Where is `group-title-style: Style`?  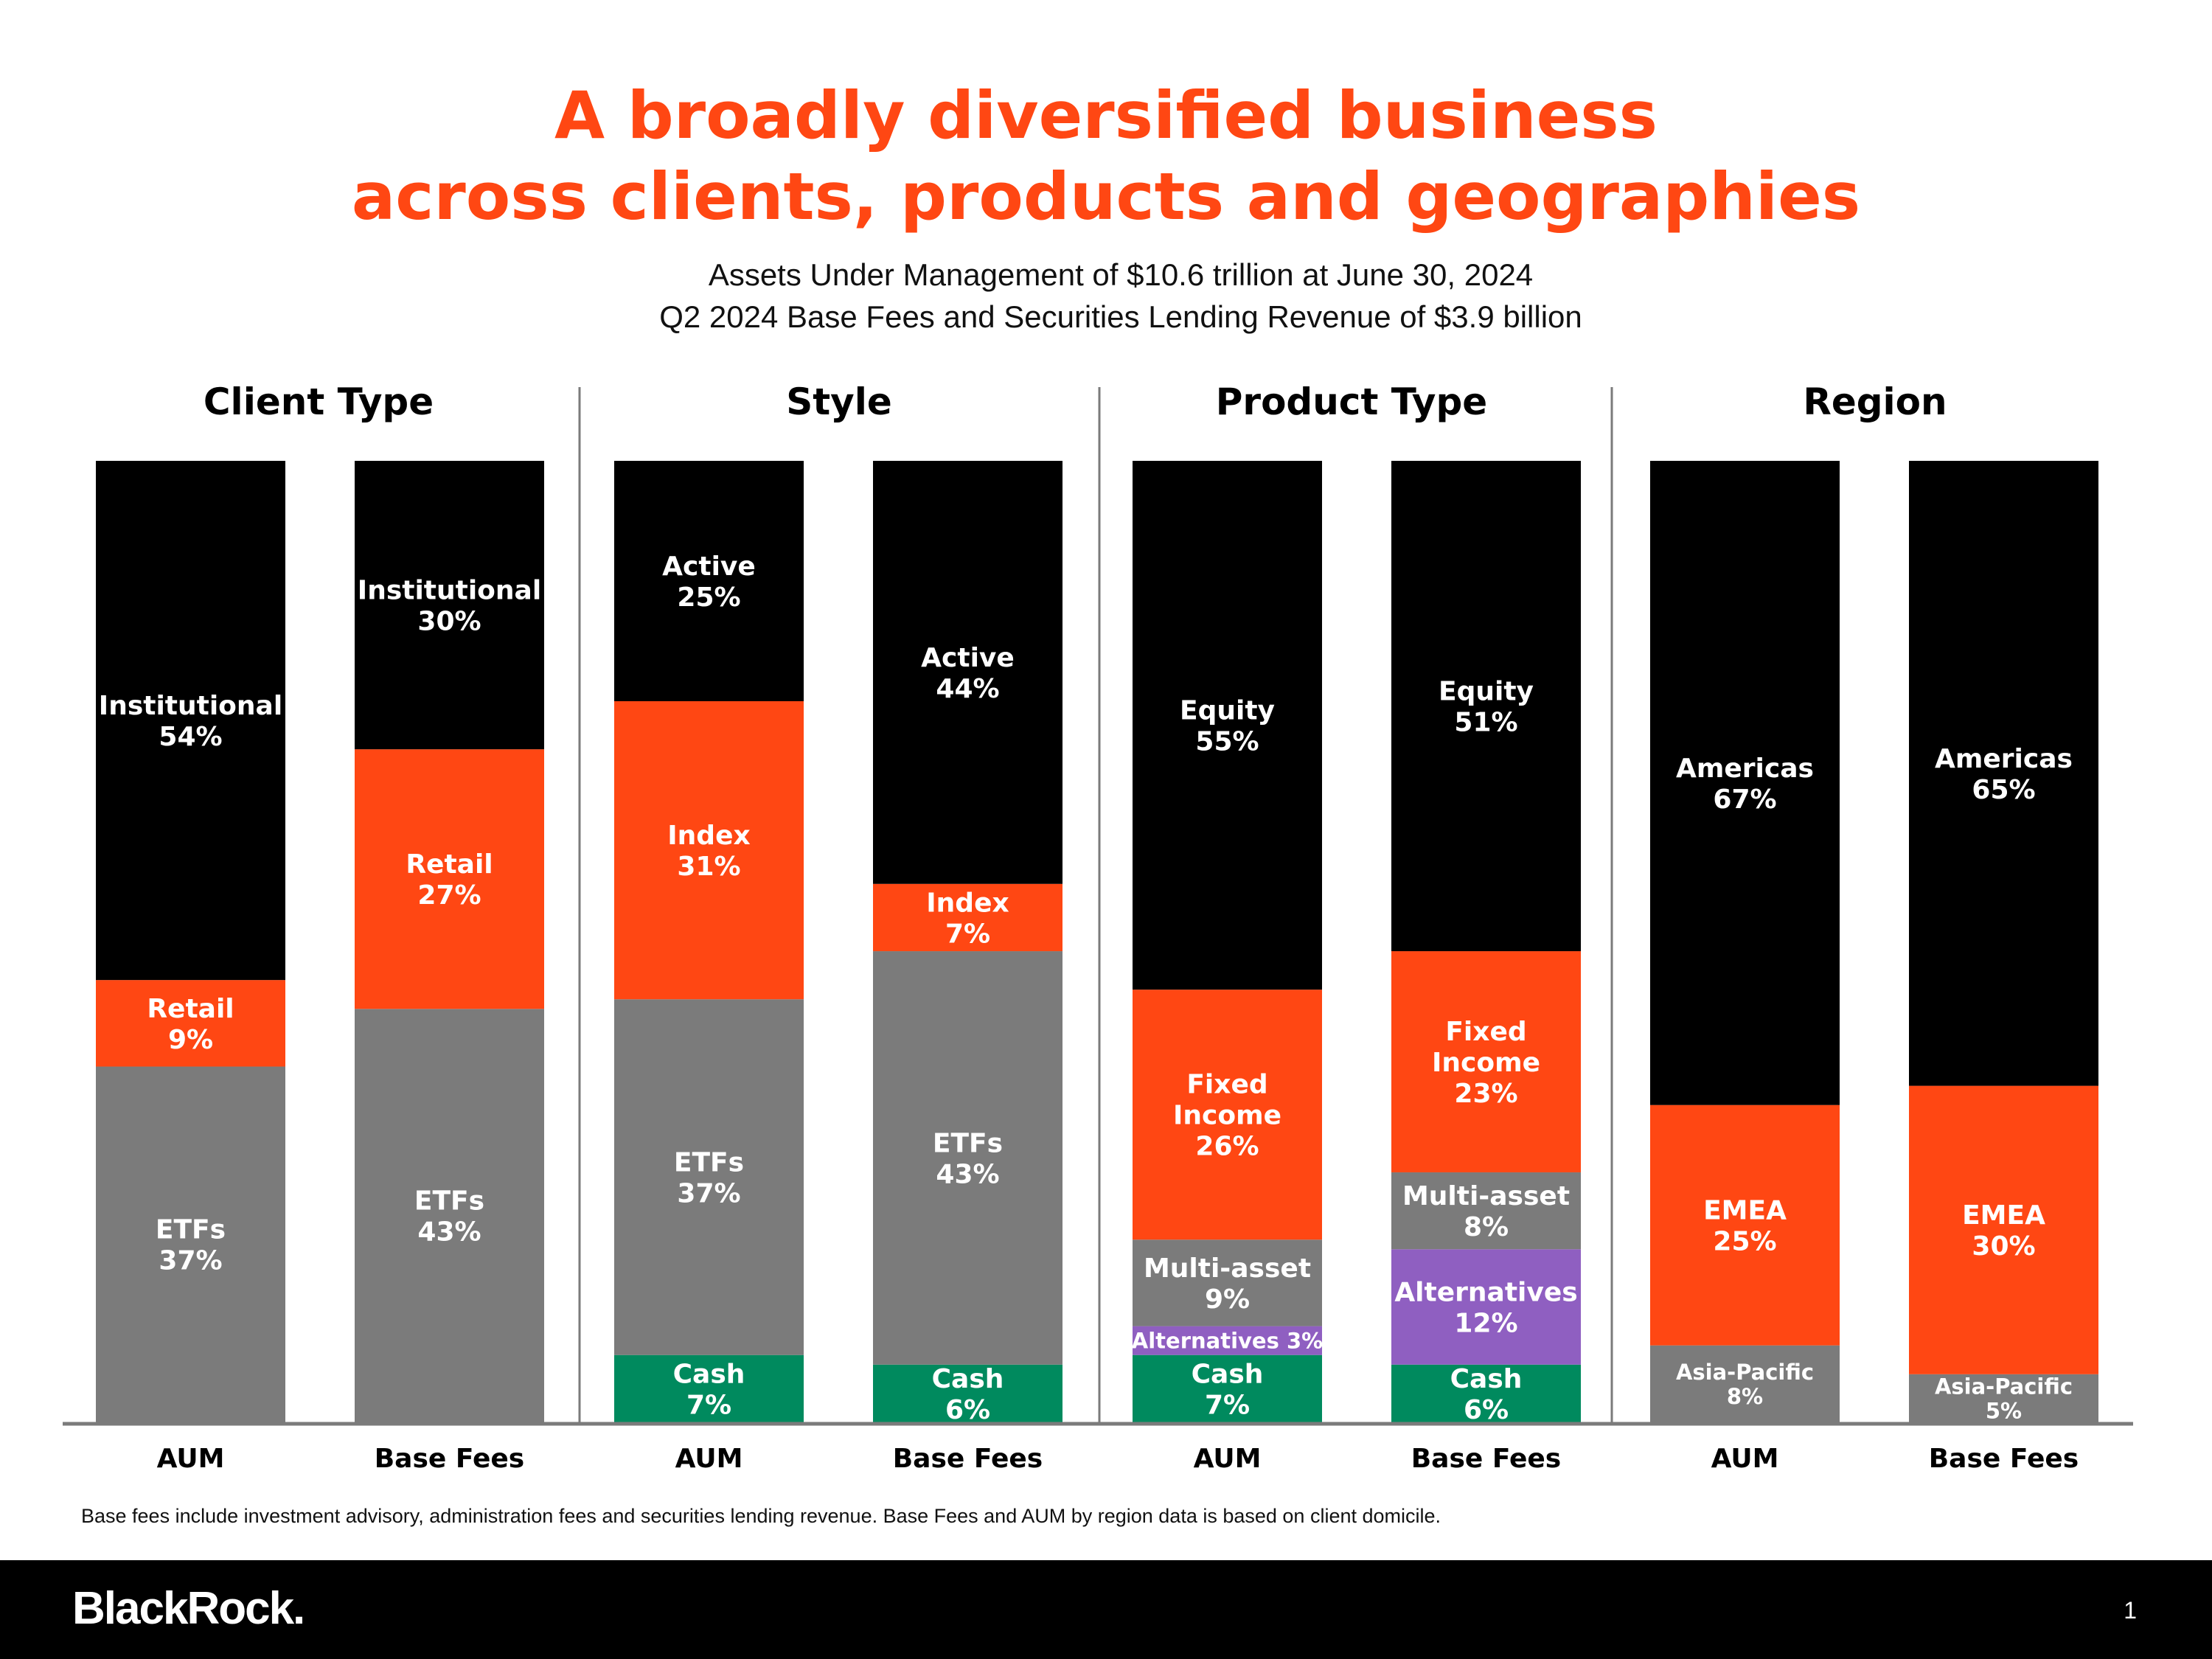
group-title-style: Style is located at coordinates (839, 401).